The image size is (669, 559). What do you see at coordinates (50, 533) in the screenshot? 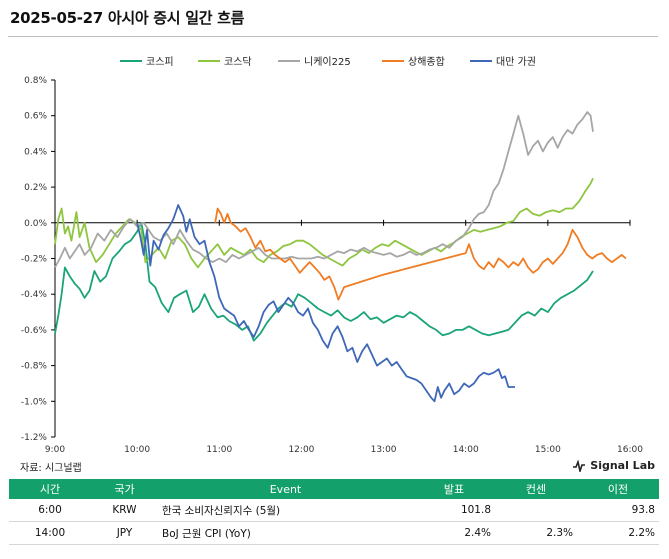
I see `cell-time: 14:00` at bounding box center [50, 533].